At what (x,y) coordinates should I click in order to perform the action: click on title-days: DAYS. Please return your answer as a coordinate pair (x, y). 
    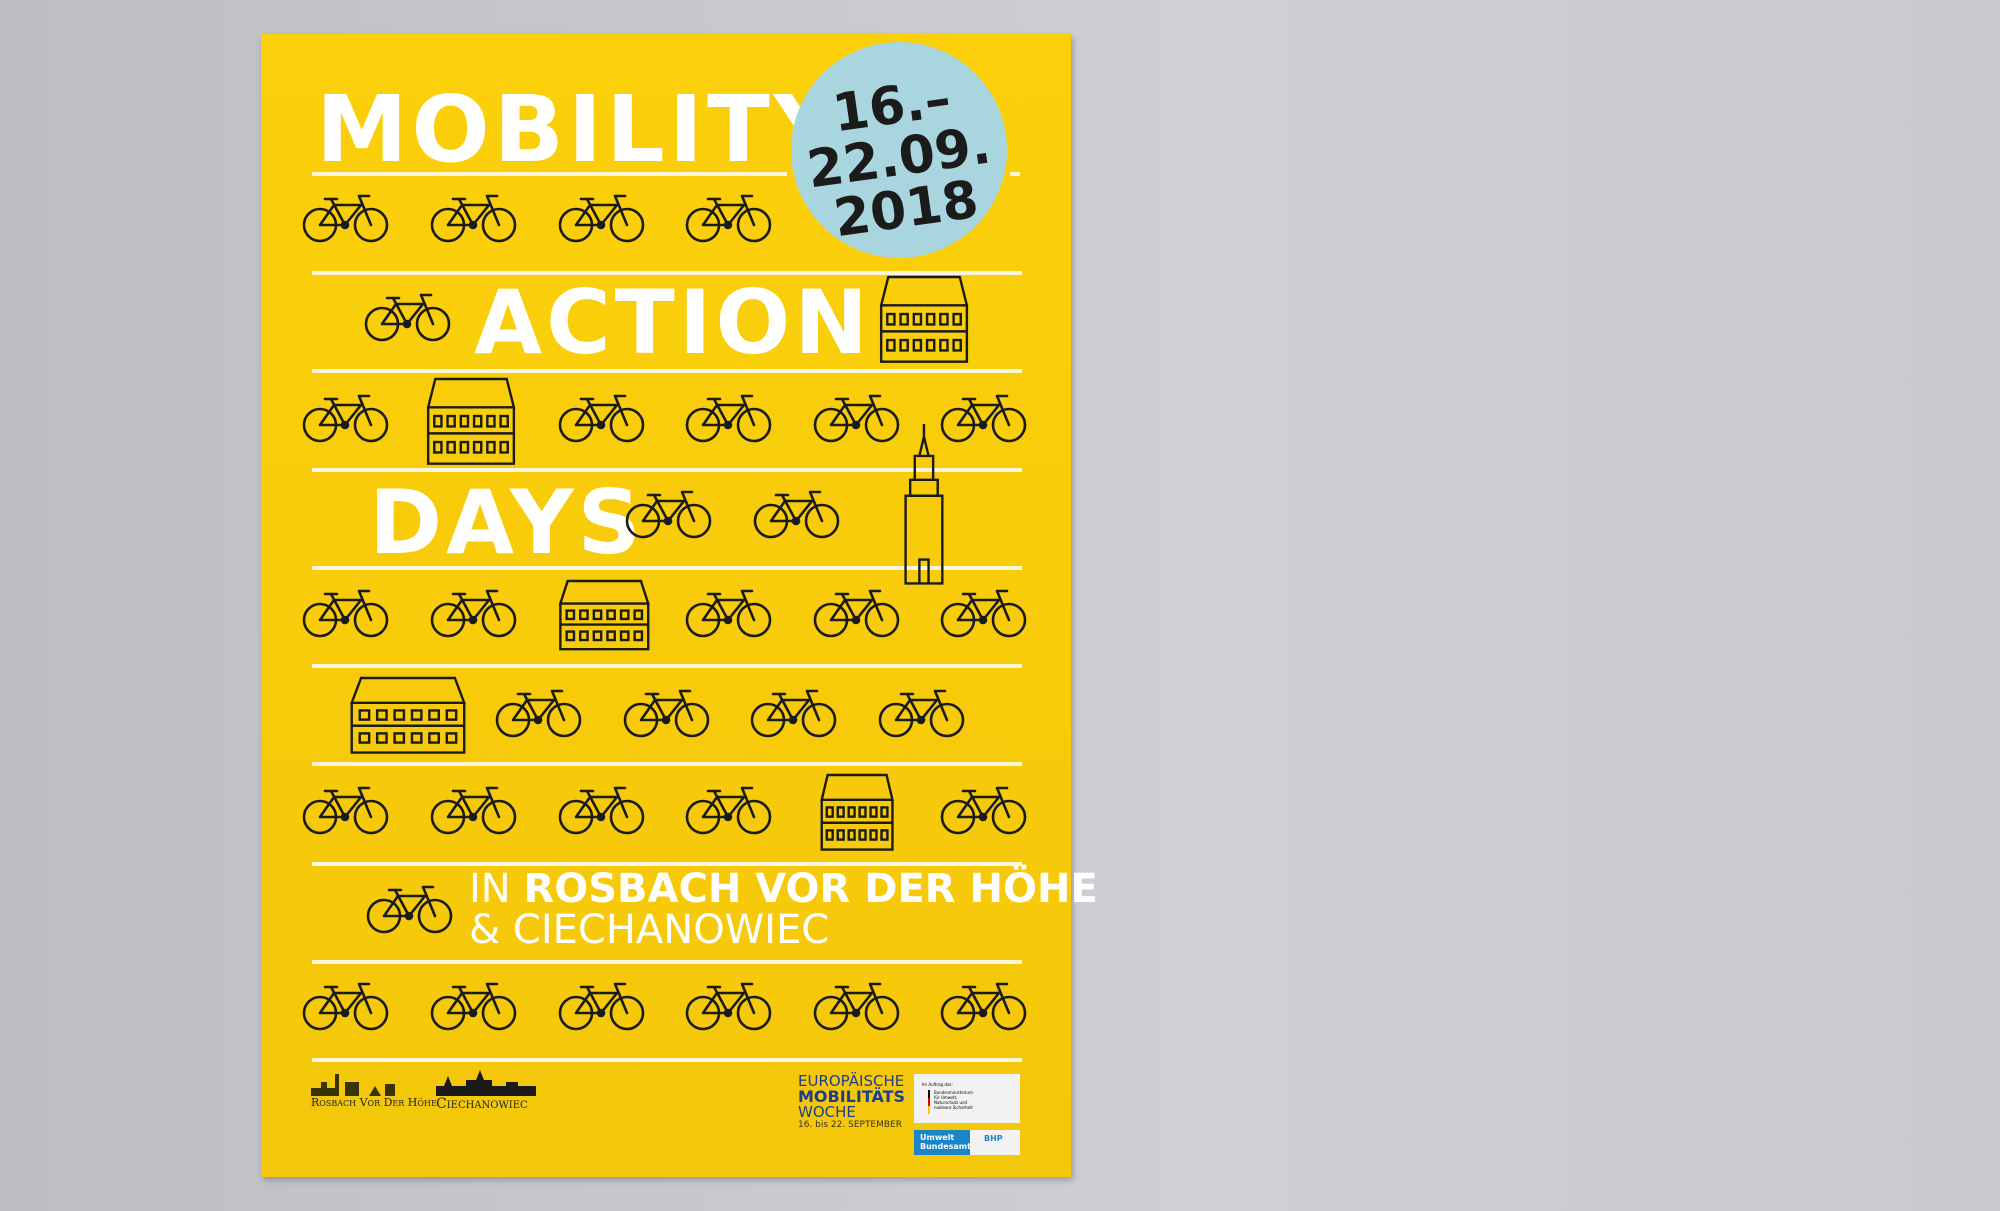
    Looking at the image, I should click on (507, 522).